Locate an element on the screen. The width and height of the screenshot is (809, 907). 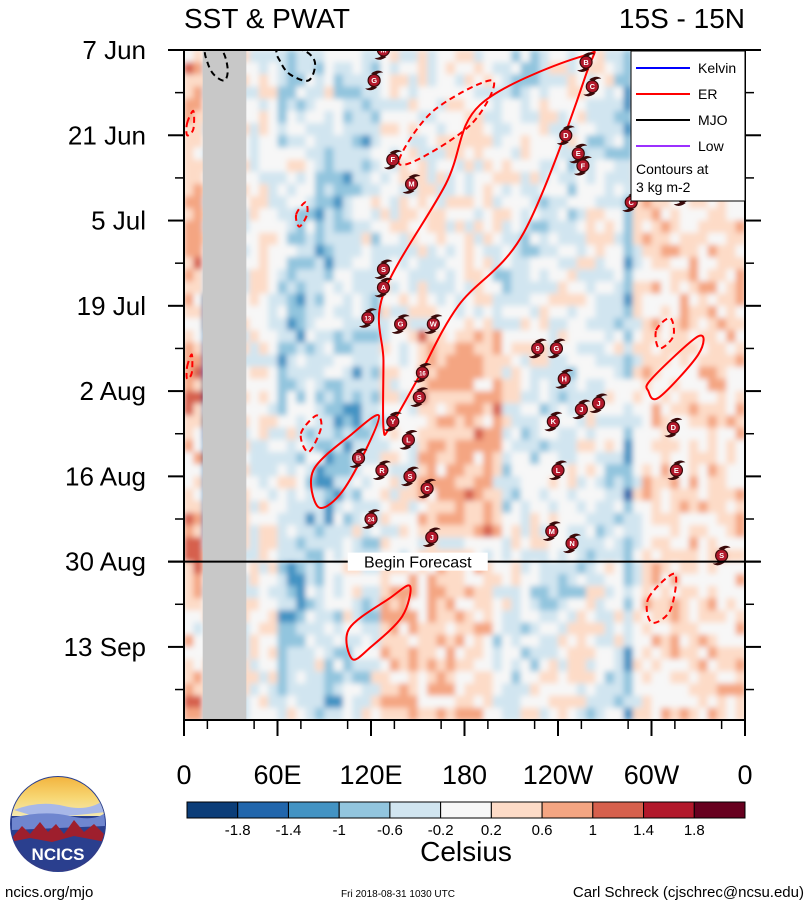
cyclone-marker: 13 is located at coordinates (367, 318).